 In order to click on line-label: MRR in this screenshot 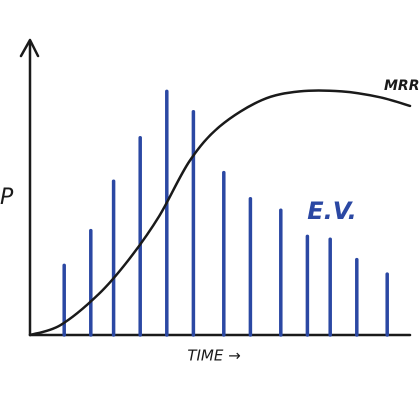, I will do `click(402, 86)`.